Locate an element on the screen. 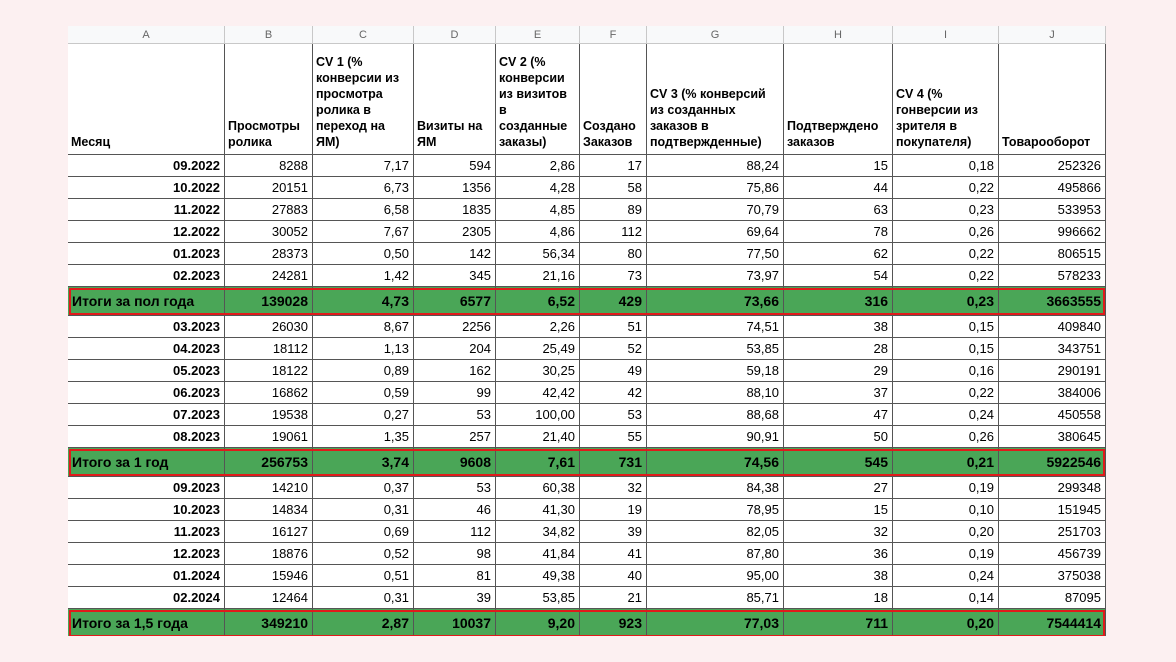 The width and height of the screenshot is (1176, 662). data-cell: 20151 is located at coordinates (269, 188).